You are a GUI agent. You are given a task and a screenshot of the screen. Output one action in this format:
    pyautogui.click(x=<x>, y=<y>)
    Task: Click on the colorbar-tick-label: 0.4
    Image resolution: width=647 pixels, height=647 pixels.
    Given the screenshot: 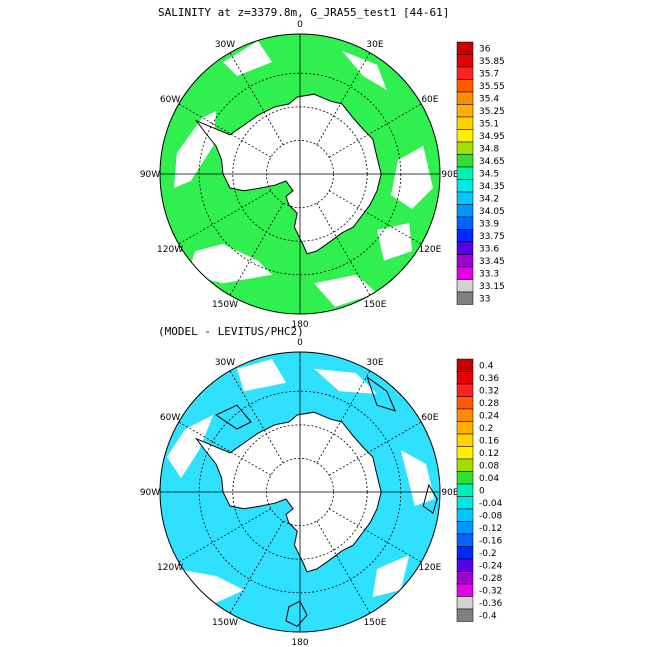 What is the action you would take?
    pyautogui.click(x=486, y=366)
    